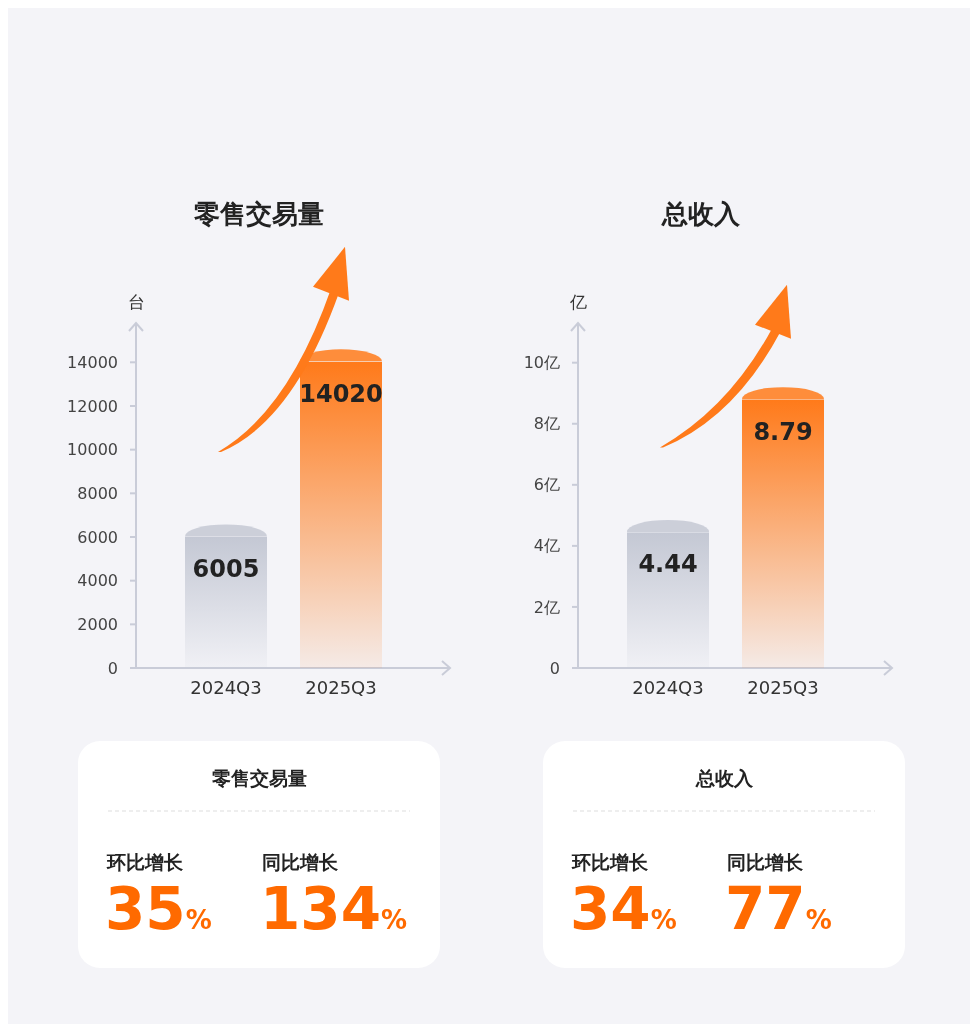 This screenshot has height=1024, width=970. I want to click on y-tick-label: 8000, so click(97, 493).